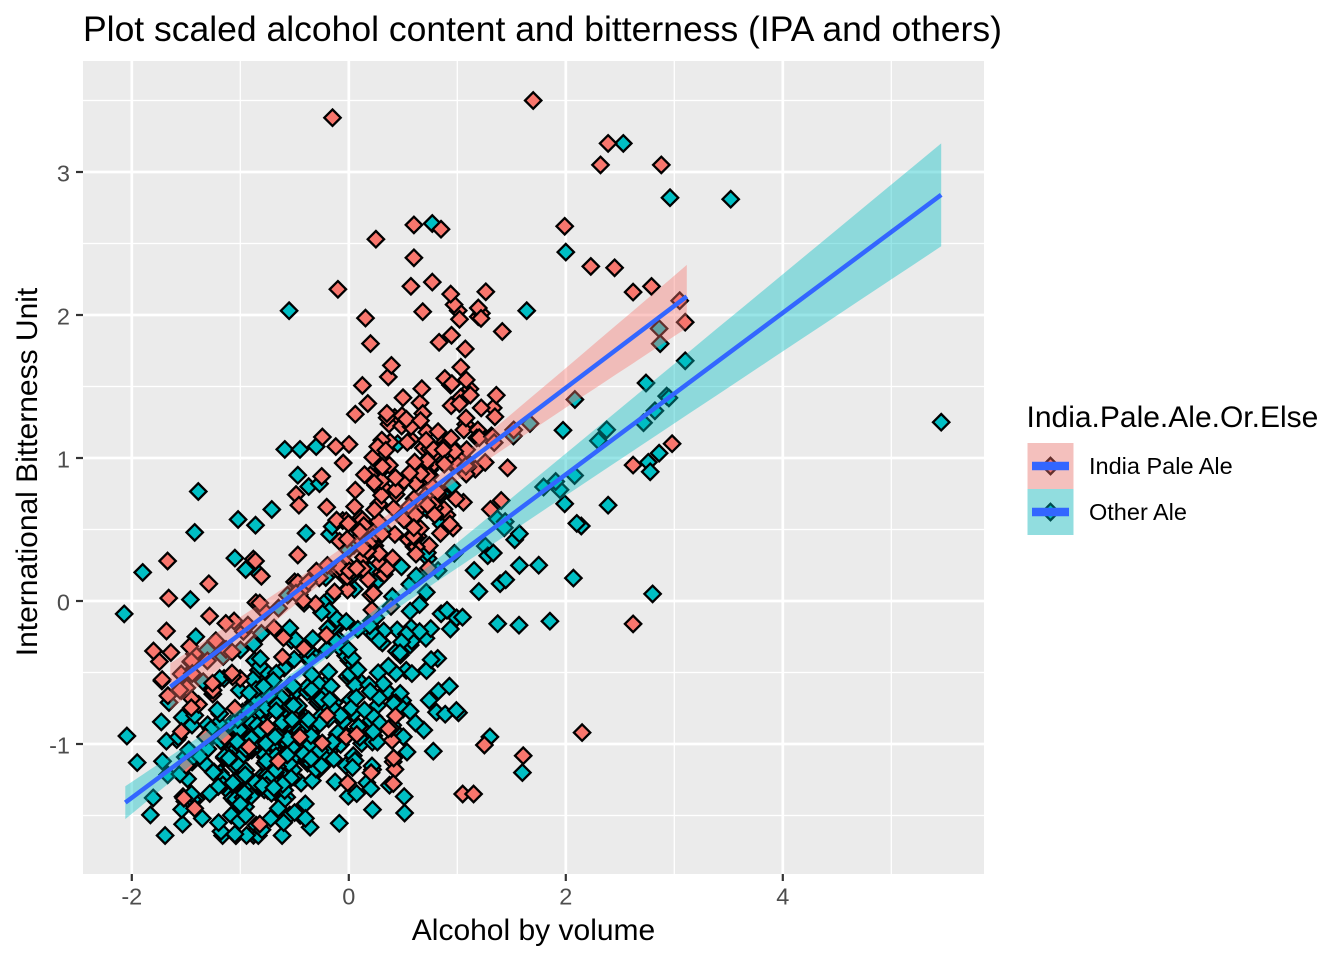 The height and width of the screenshot is (965, 1344). What do you see at coordinates (1173, 417) in the screenshot?
I see `svg-text: India.Pale.Ale.Or.Else` at bounding box center [1173, 417].